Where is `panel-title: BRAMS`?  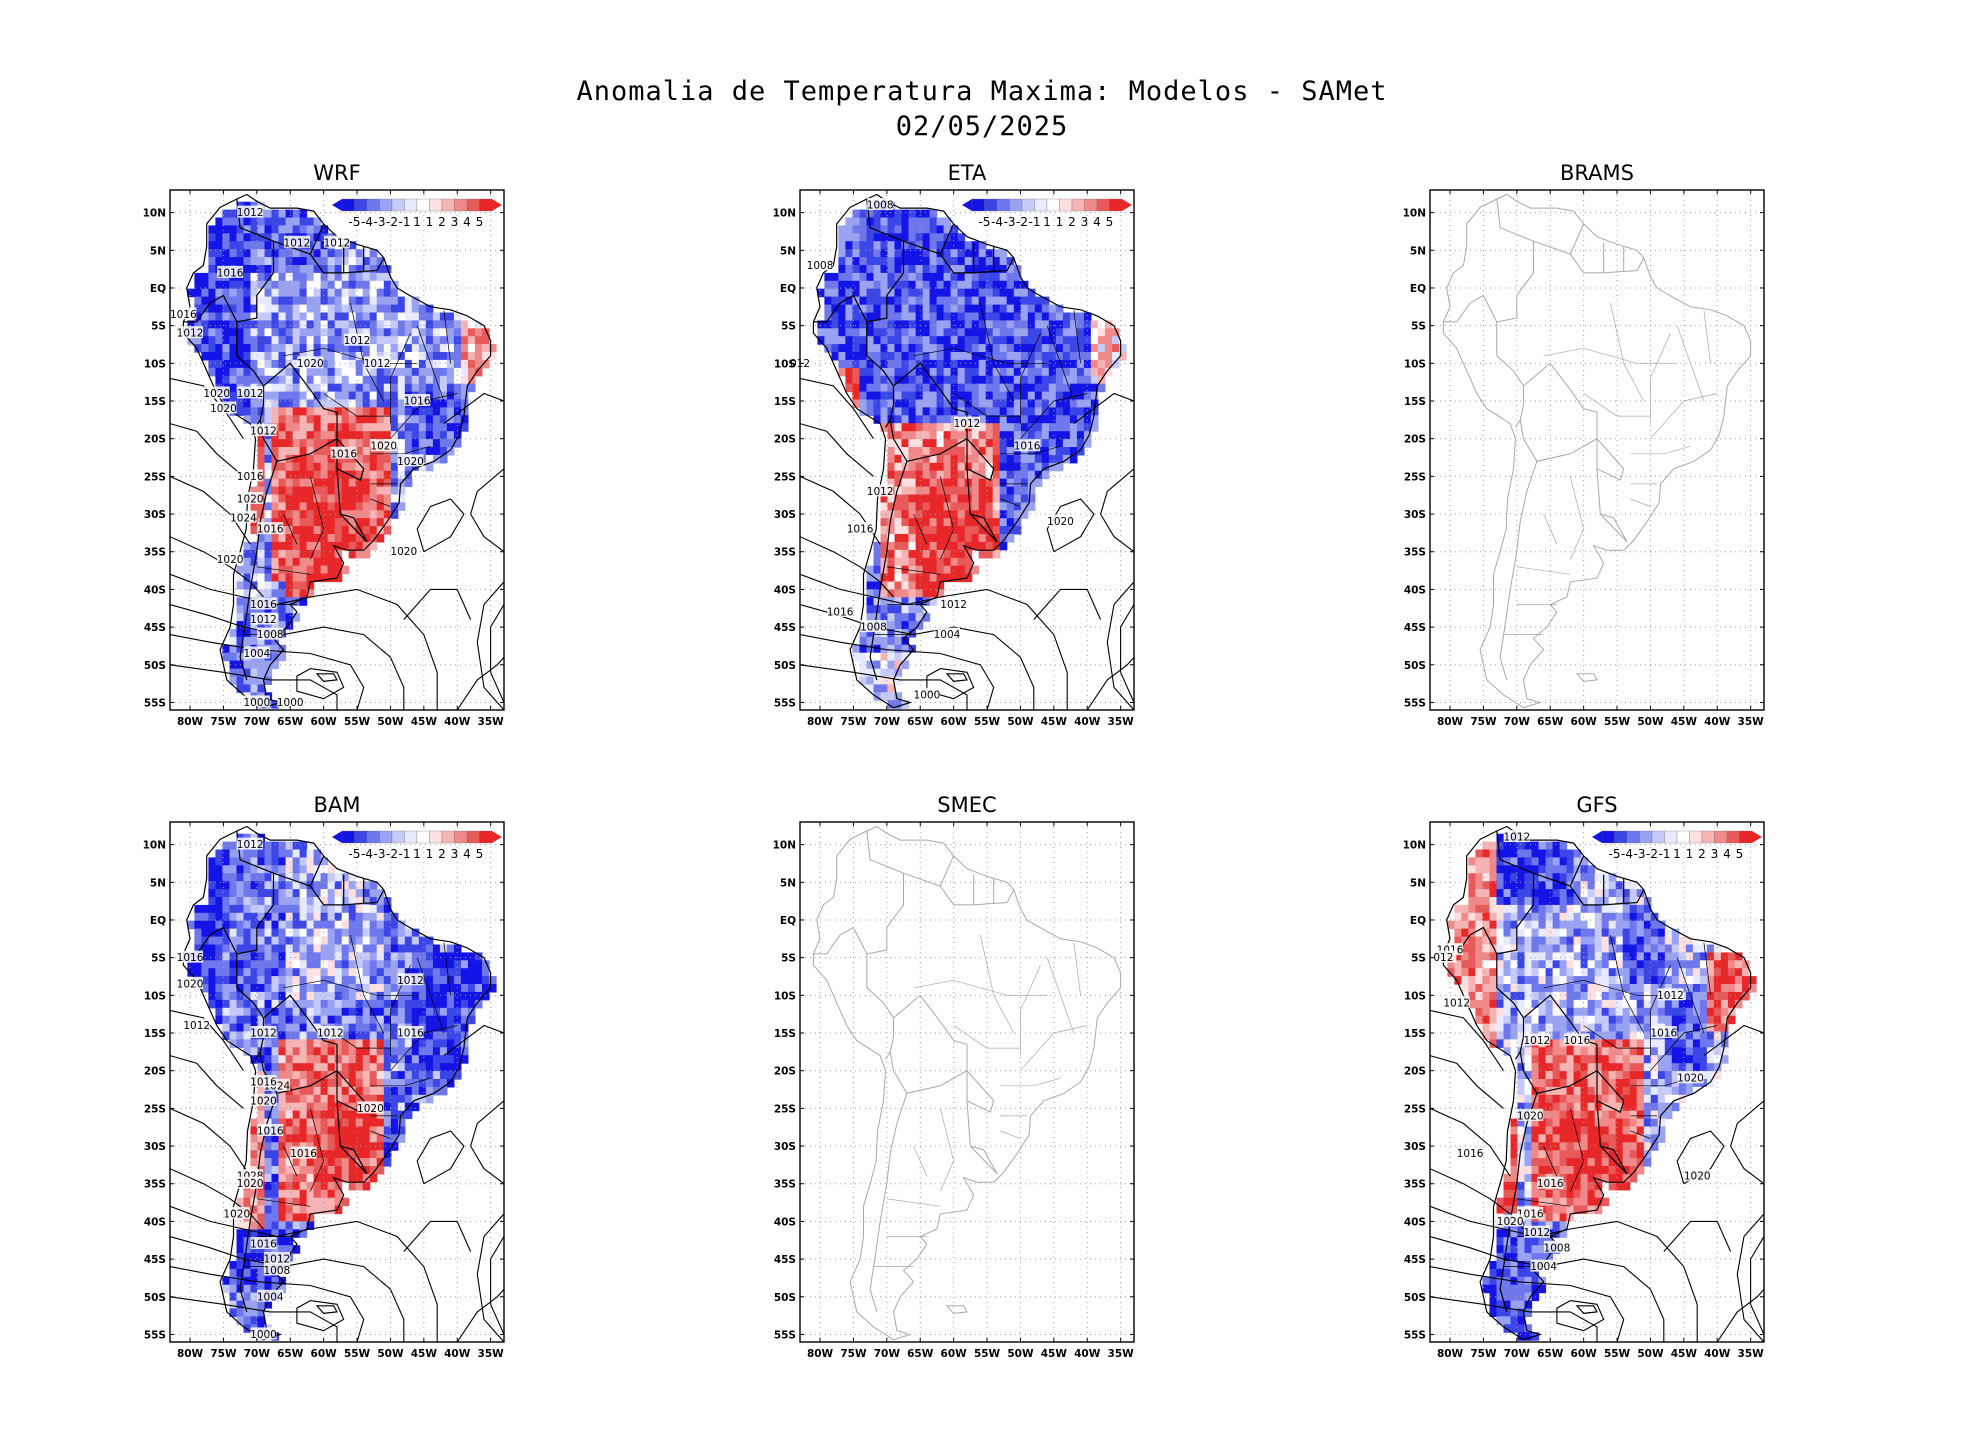 panel-title: BRAMS is located at coordinates (1597, 173).